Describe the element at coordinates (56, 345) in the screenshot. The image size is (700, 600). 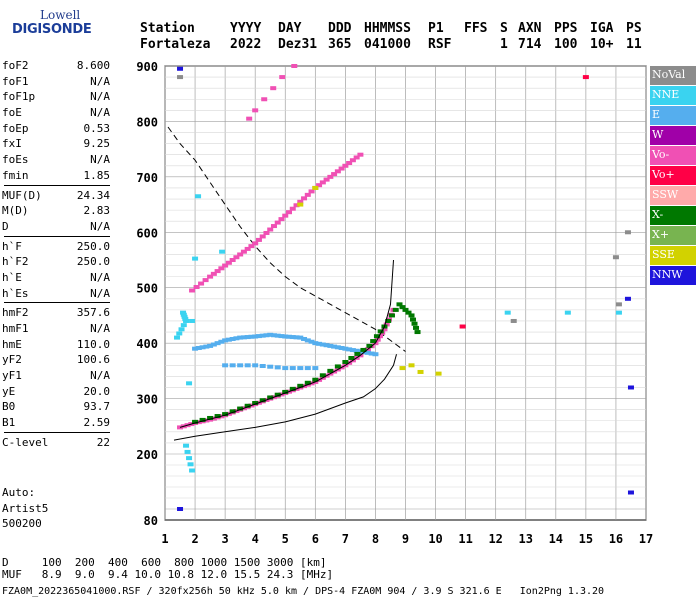
I see `param-row: hmE 110.0` at that location.